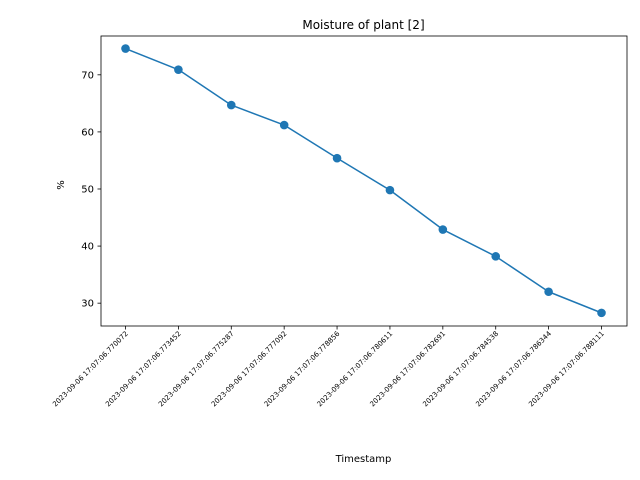 The height and width of the screenshot is (480, 640). What do you see at coordinates (87, 304) in the screenshot?
I see `y-tick-label: 30` at bounding box center [87, 304].